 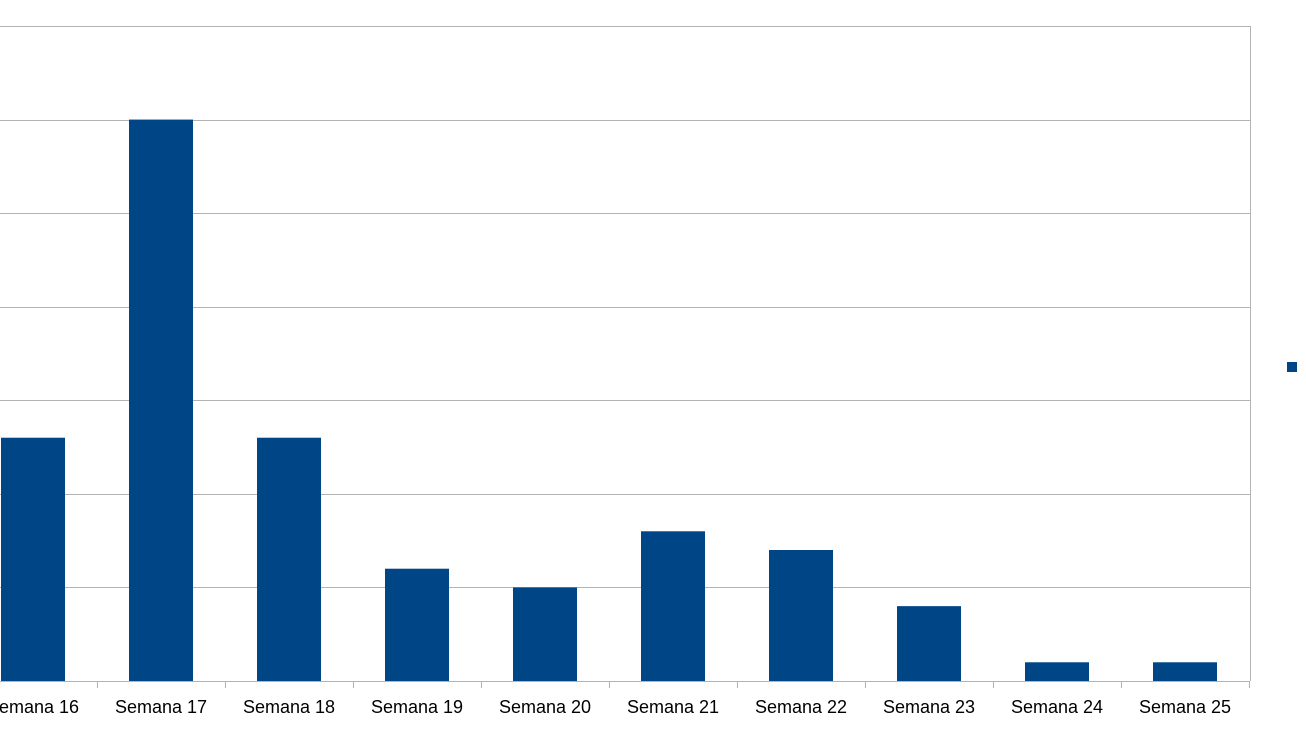 What do you see at coordinates (289, 707) in the screenshot?
I see `x-tick-label: Semana 18` at bounding box center [289, 707].